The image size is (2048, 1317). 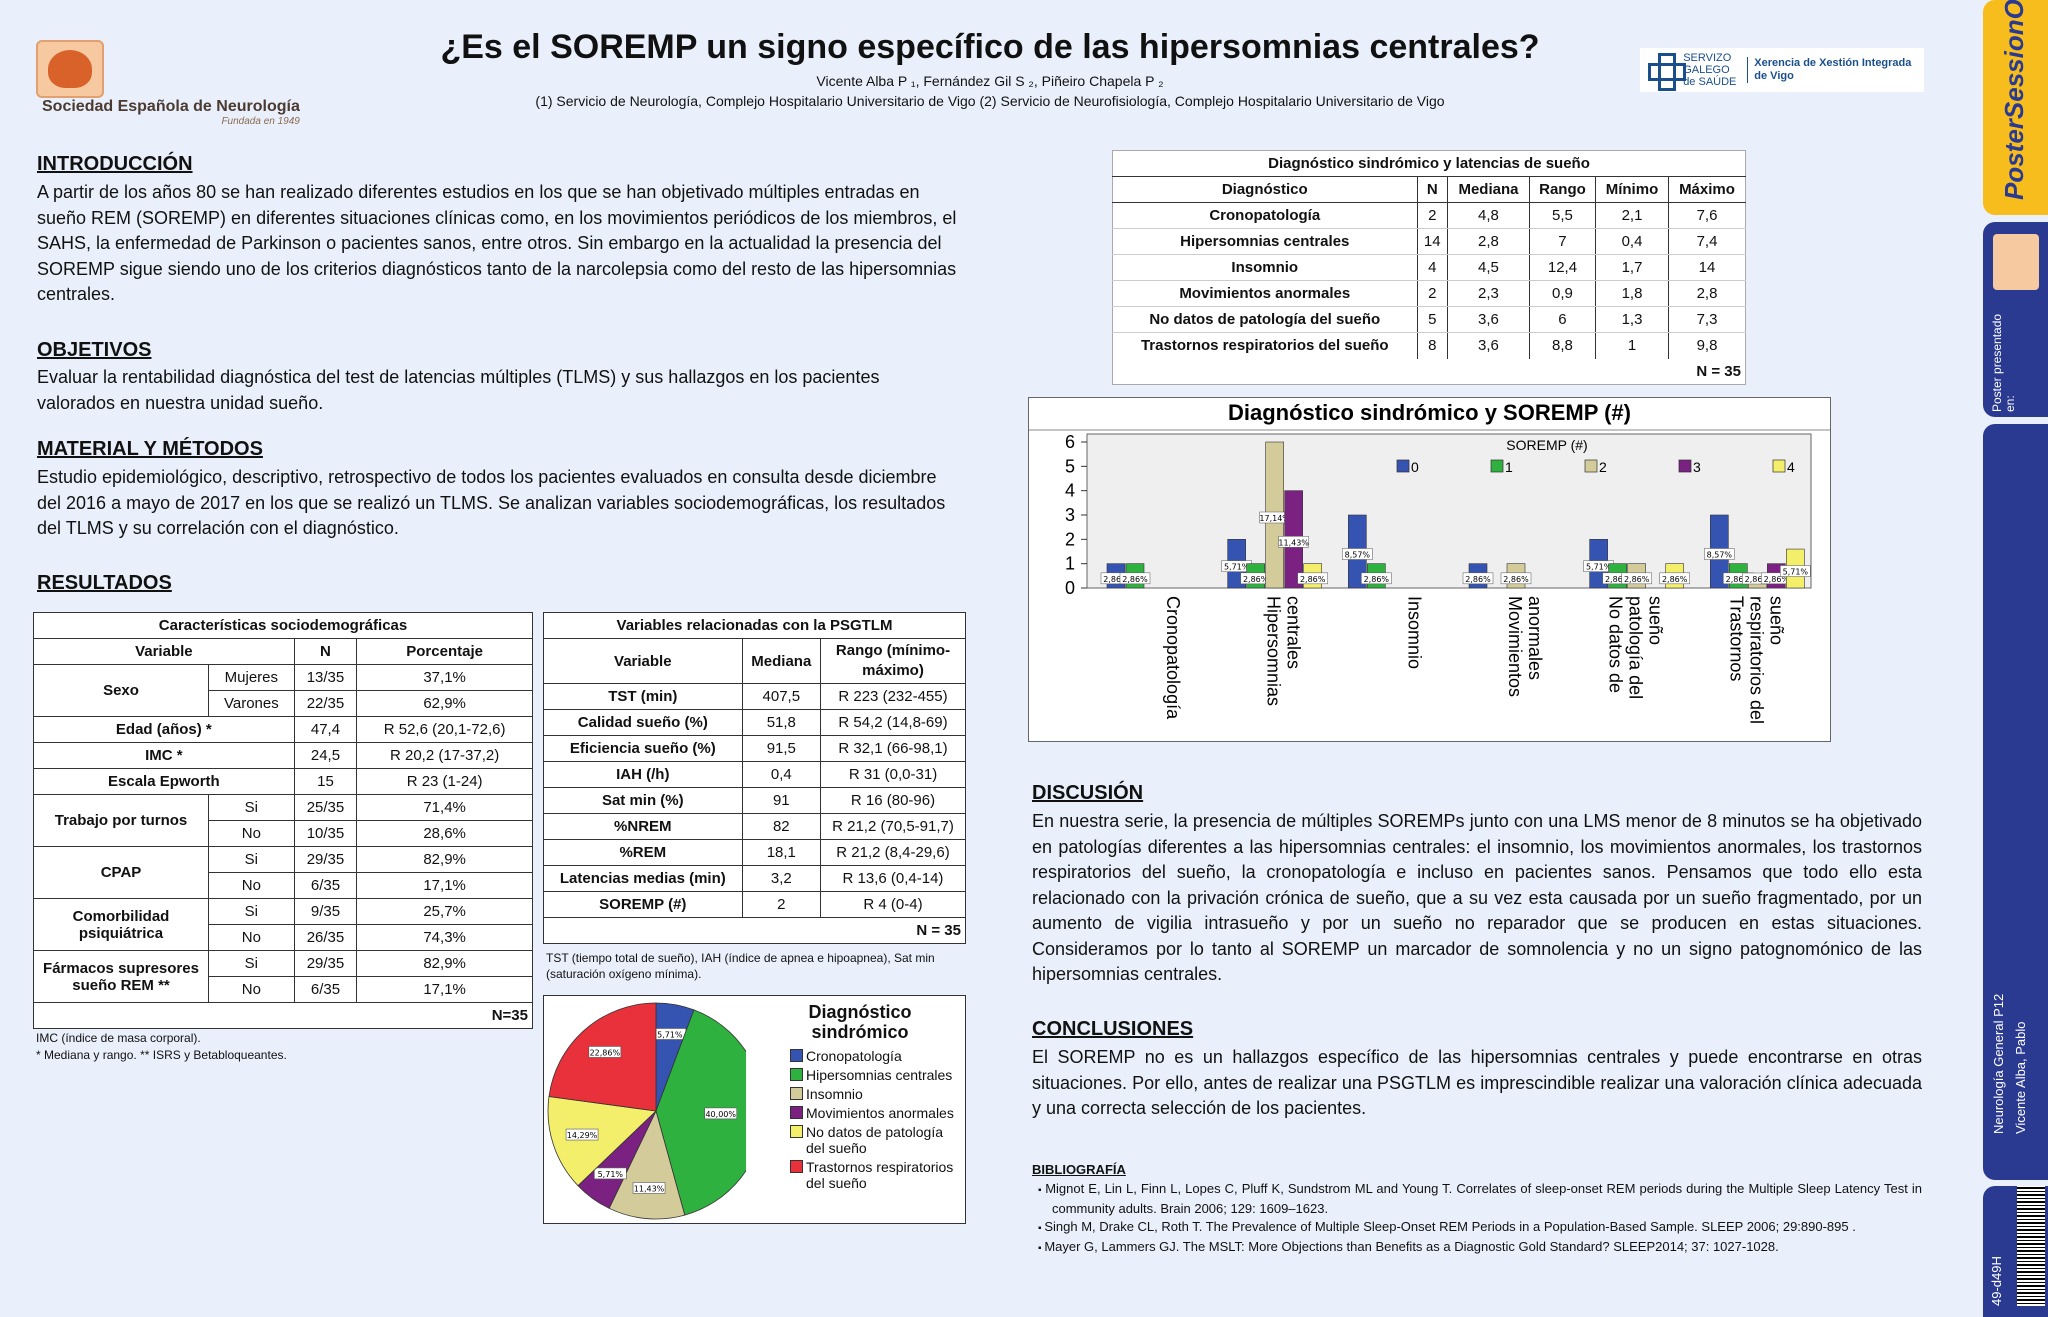 What do you see at coordinates (1265, 345) in the screenshot?
I see `cell: Trastornos respiratorios del sueño` at bounding box center [1265, 345].